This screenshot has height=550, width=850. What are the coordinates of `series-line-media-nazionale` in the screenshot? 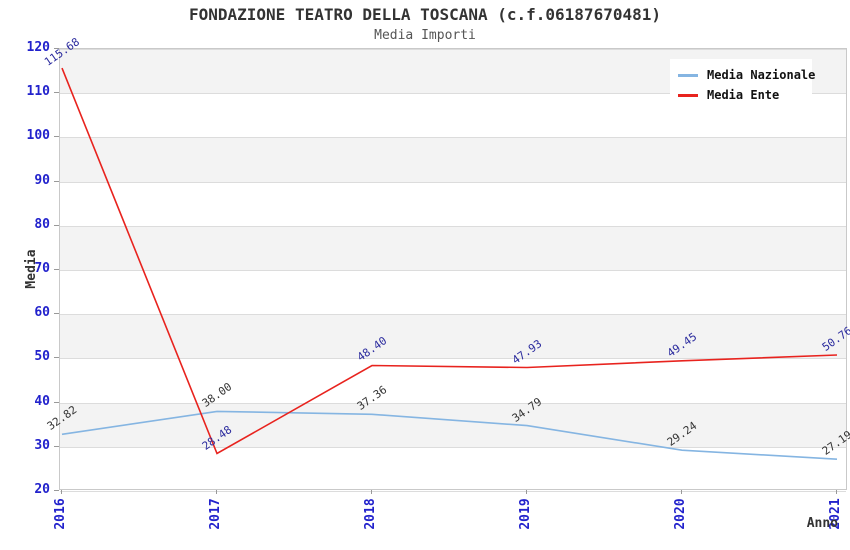 It's located at (449, 435).